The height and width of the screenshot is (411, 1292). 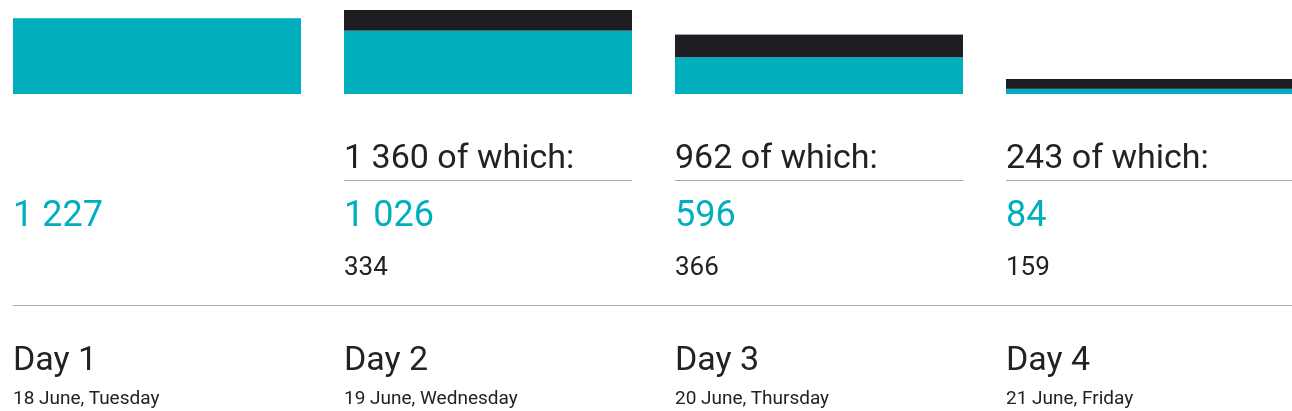 I want to click on text: 19 June, Wednesday, so click(x=431, y=397).